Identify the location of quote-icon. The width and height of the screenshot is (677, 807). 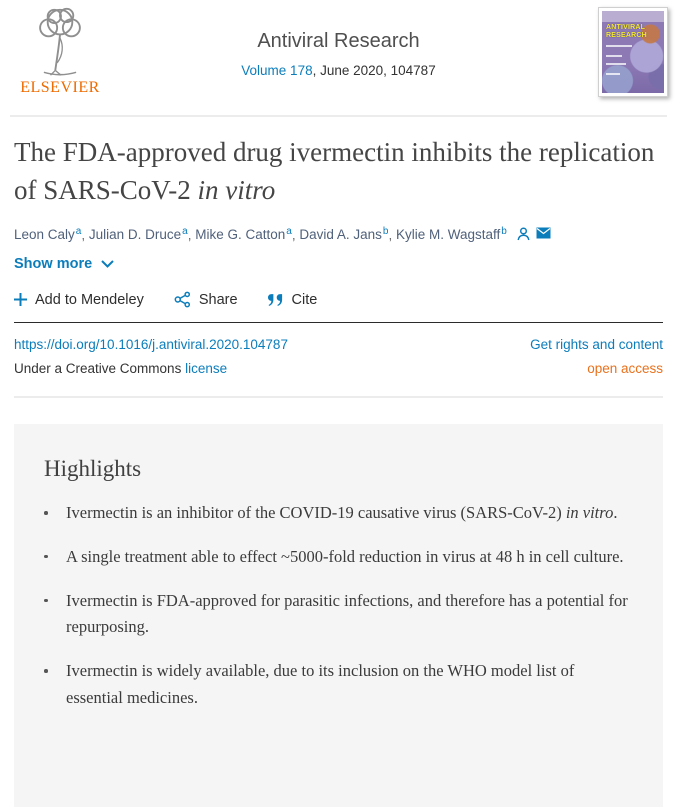
(274, 299).